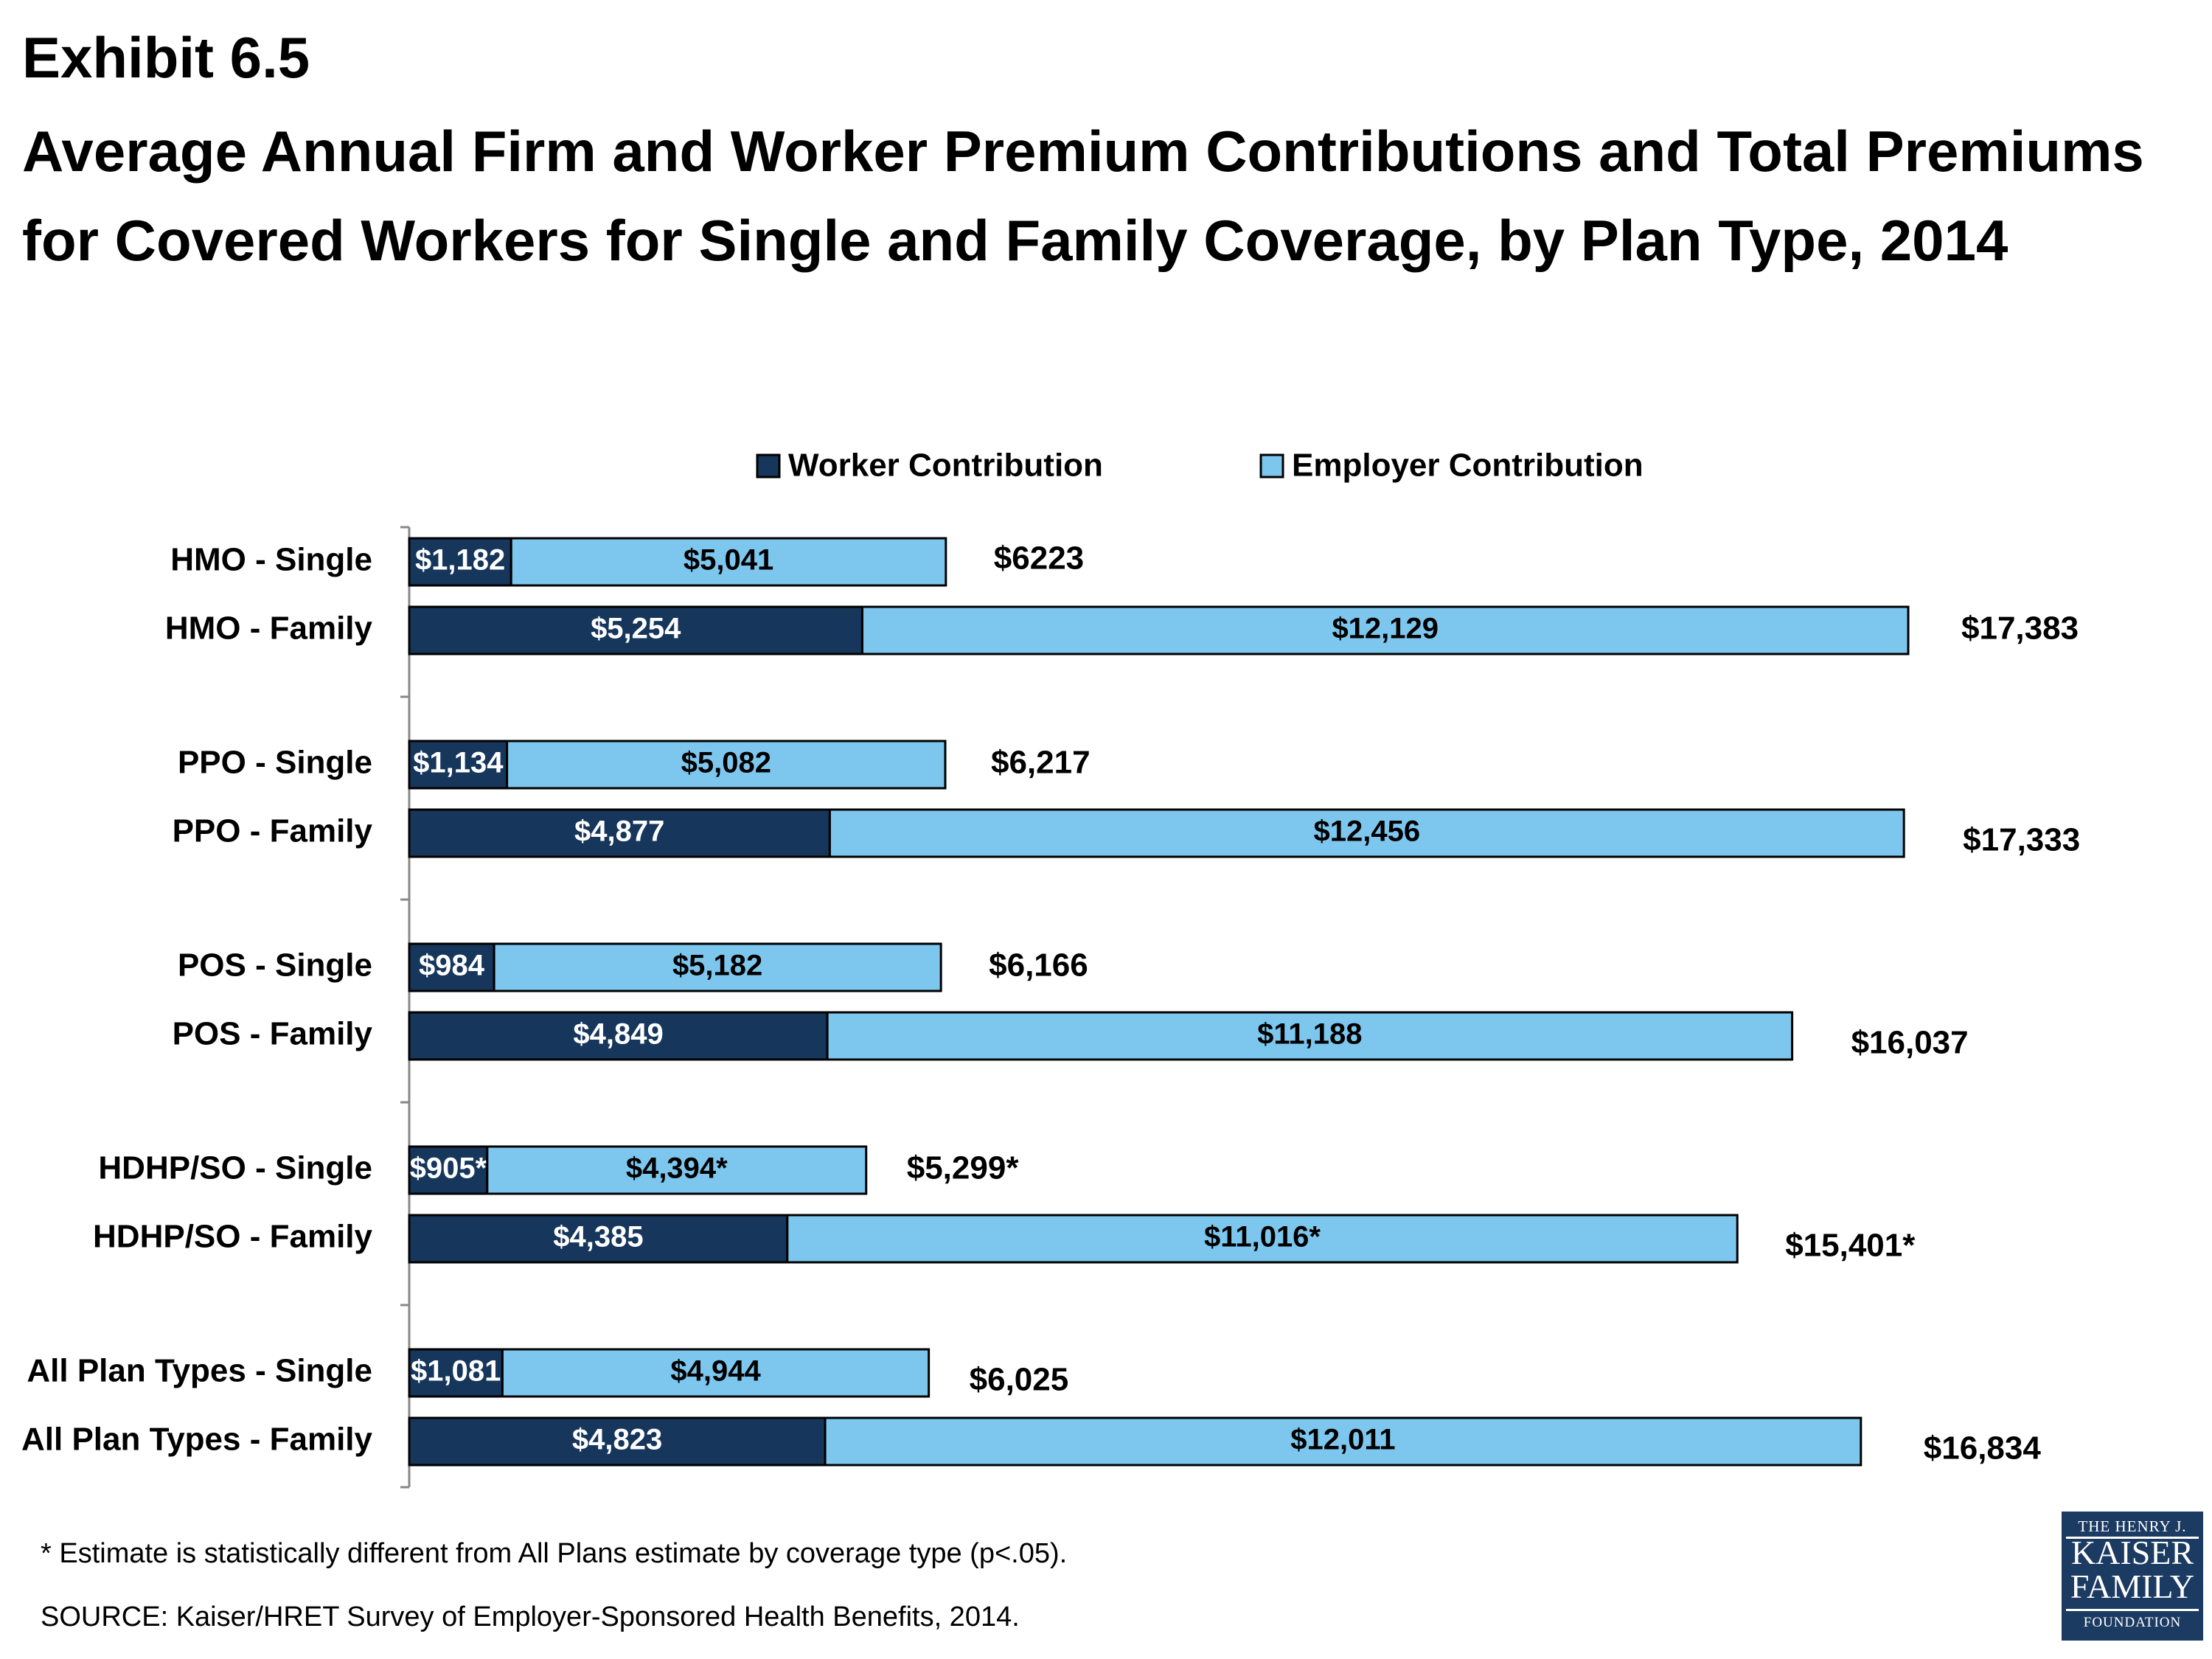 The height and width of the screenshot is (1659, 2212). Describe the element at coordinates (199, 1371) in the screenshot. I see `category-label: All Plan Types - Single` at that location.